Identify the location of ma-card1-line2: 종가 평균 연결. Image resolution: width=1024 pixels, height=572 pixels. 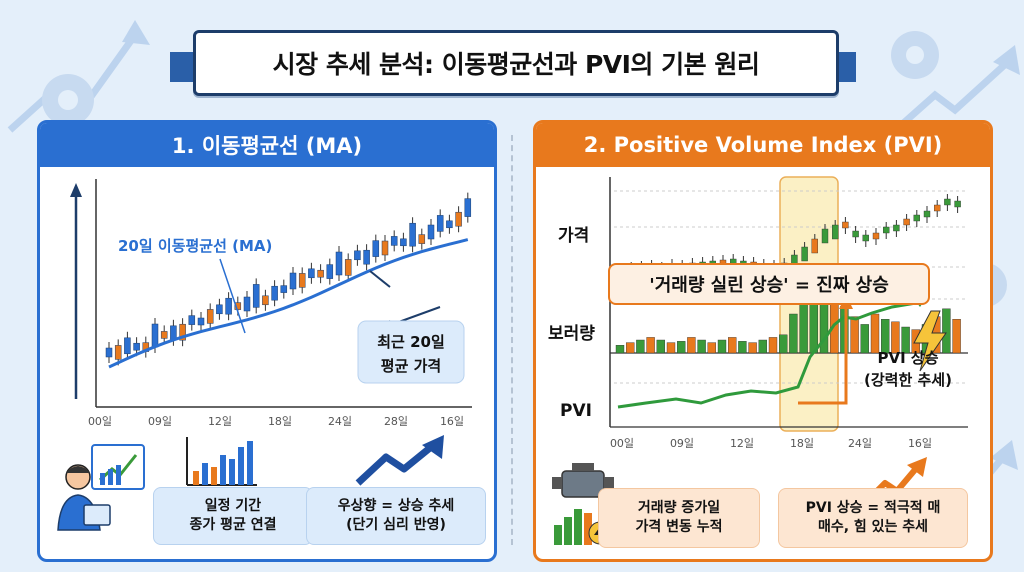
(233, 525).